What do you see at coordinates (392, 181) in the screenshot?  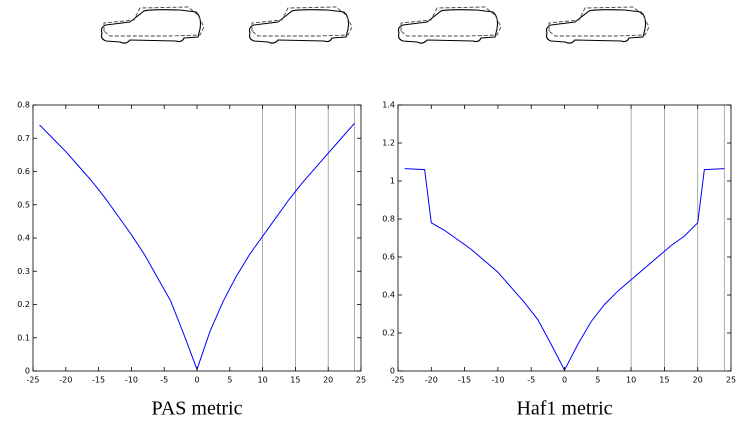 I see `y-tick-label: 1` at bounding box center [392, 181].